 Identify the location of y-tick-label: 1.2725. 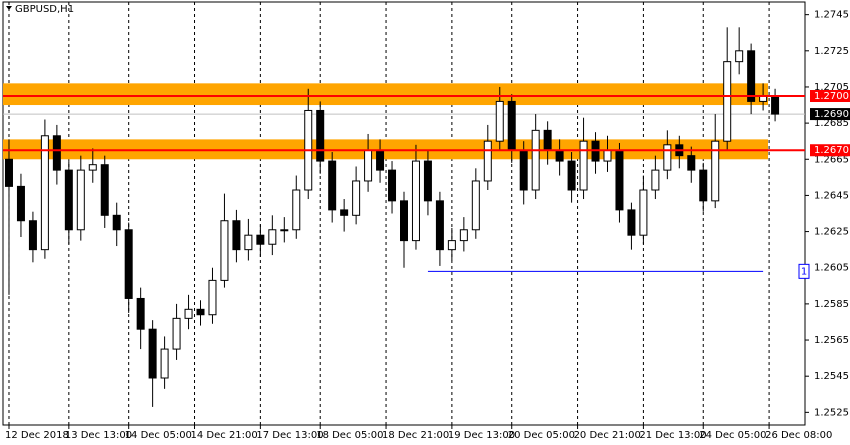
(831, 51).